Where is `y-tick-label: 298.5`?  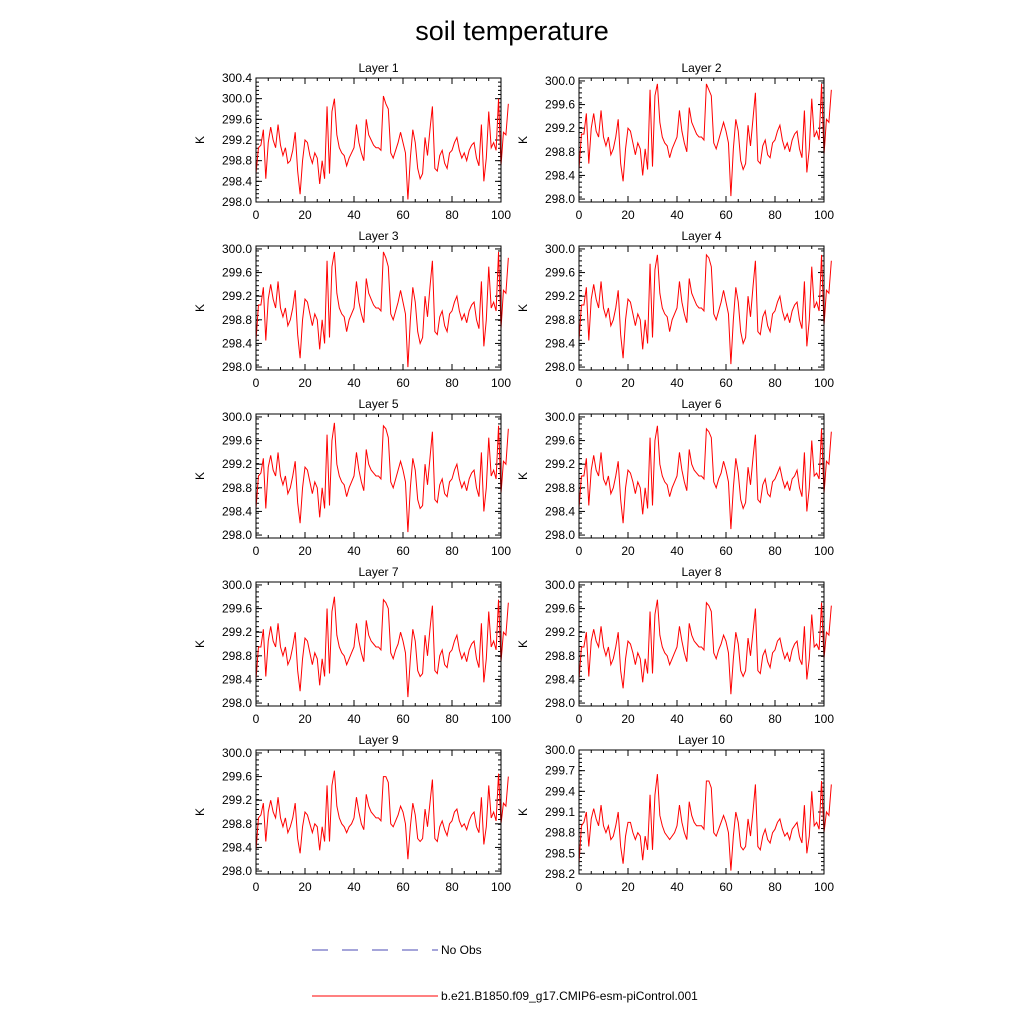 y-tick-label: 298.5 is located at coordinates (560, 853).